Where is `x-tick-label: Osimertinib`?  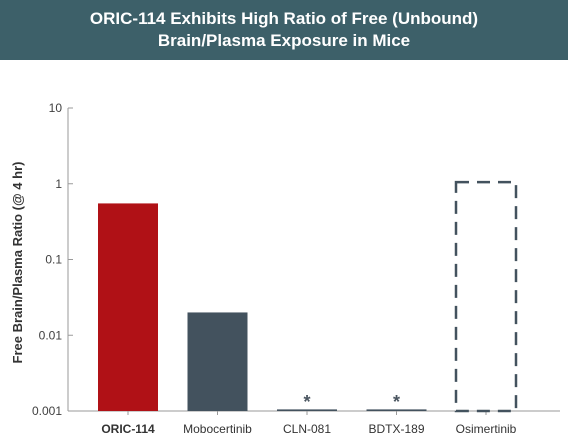 x-tick-label: Osimertinib is located at coordinates (486, 429).